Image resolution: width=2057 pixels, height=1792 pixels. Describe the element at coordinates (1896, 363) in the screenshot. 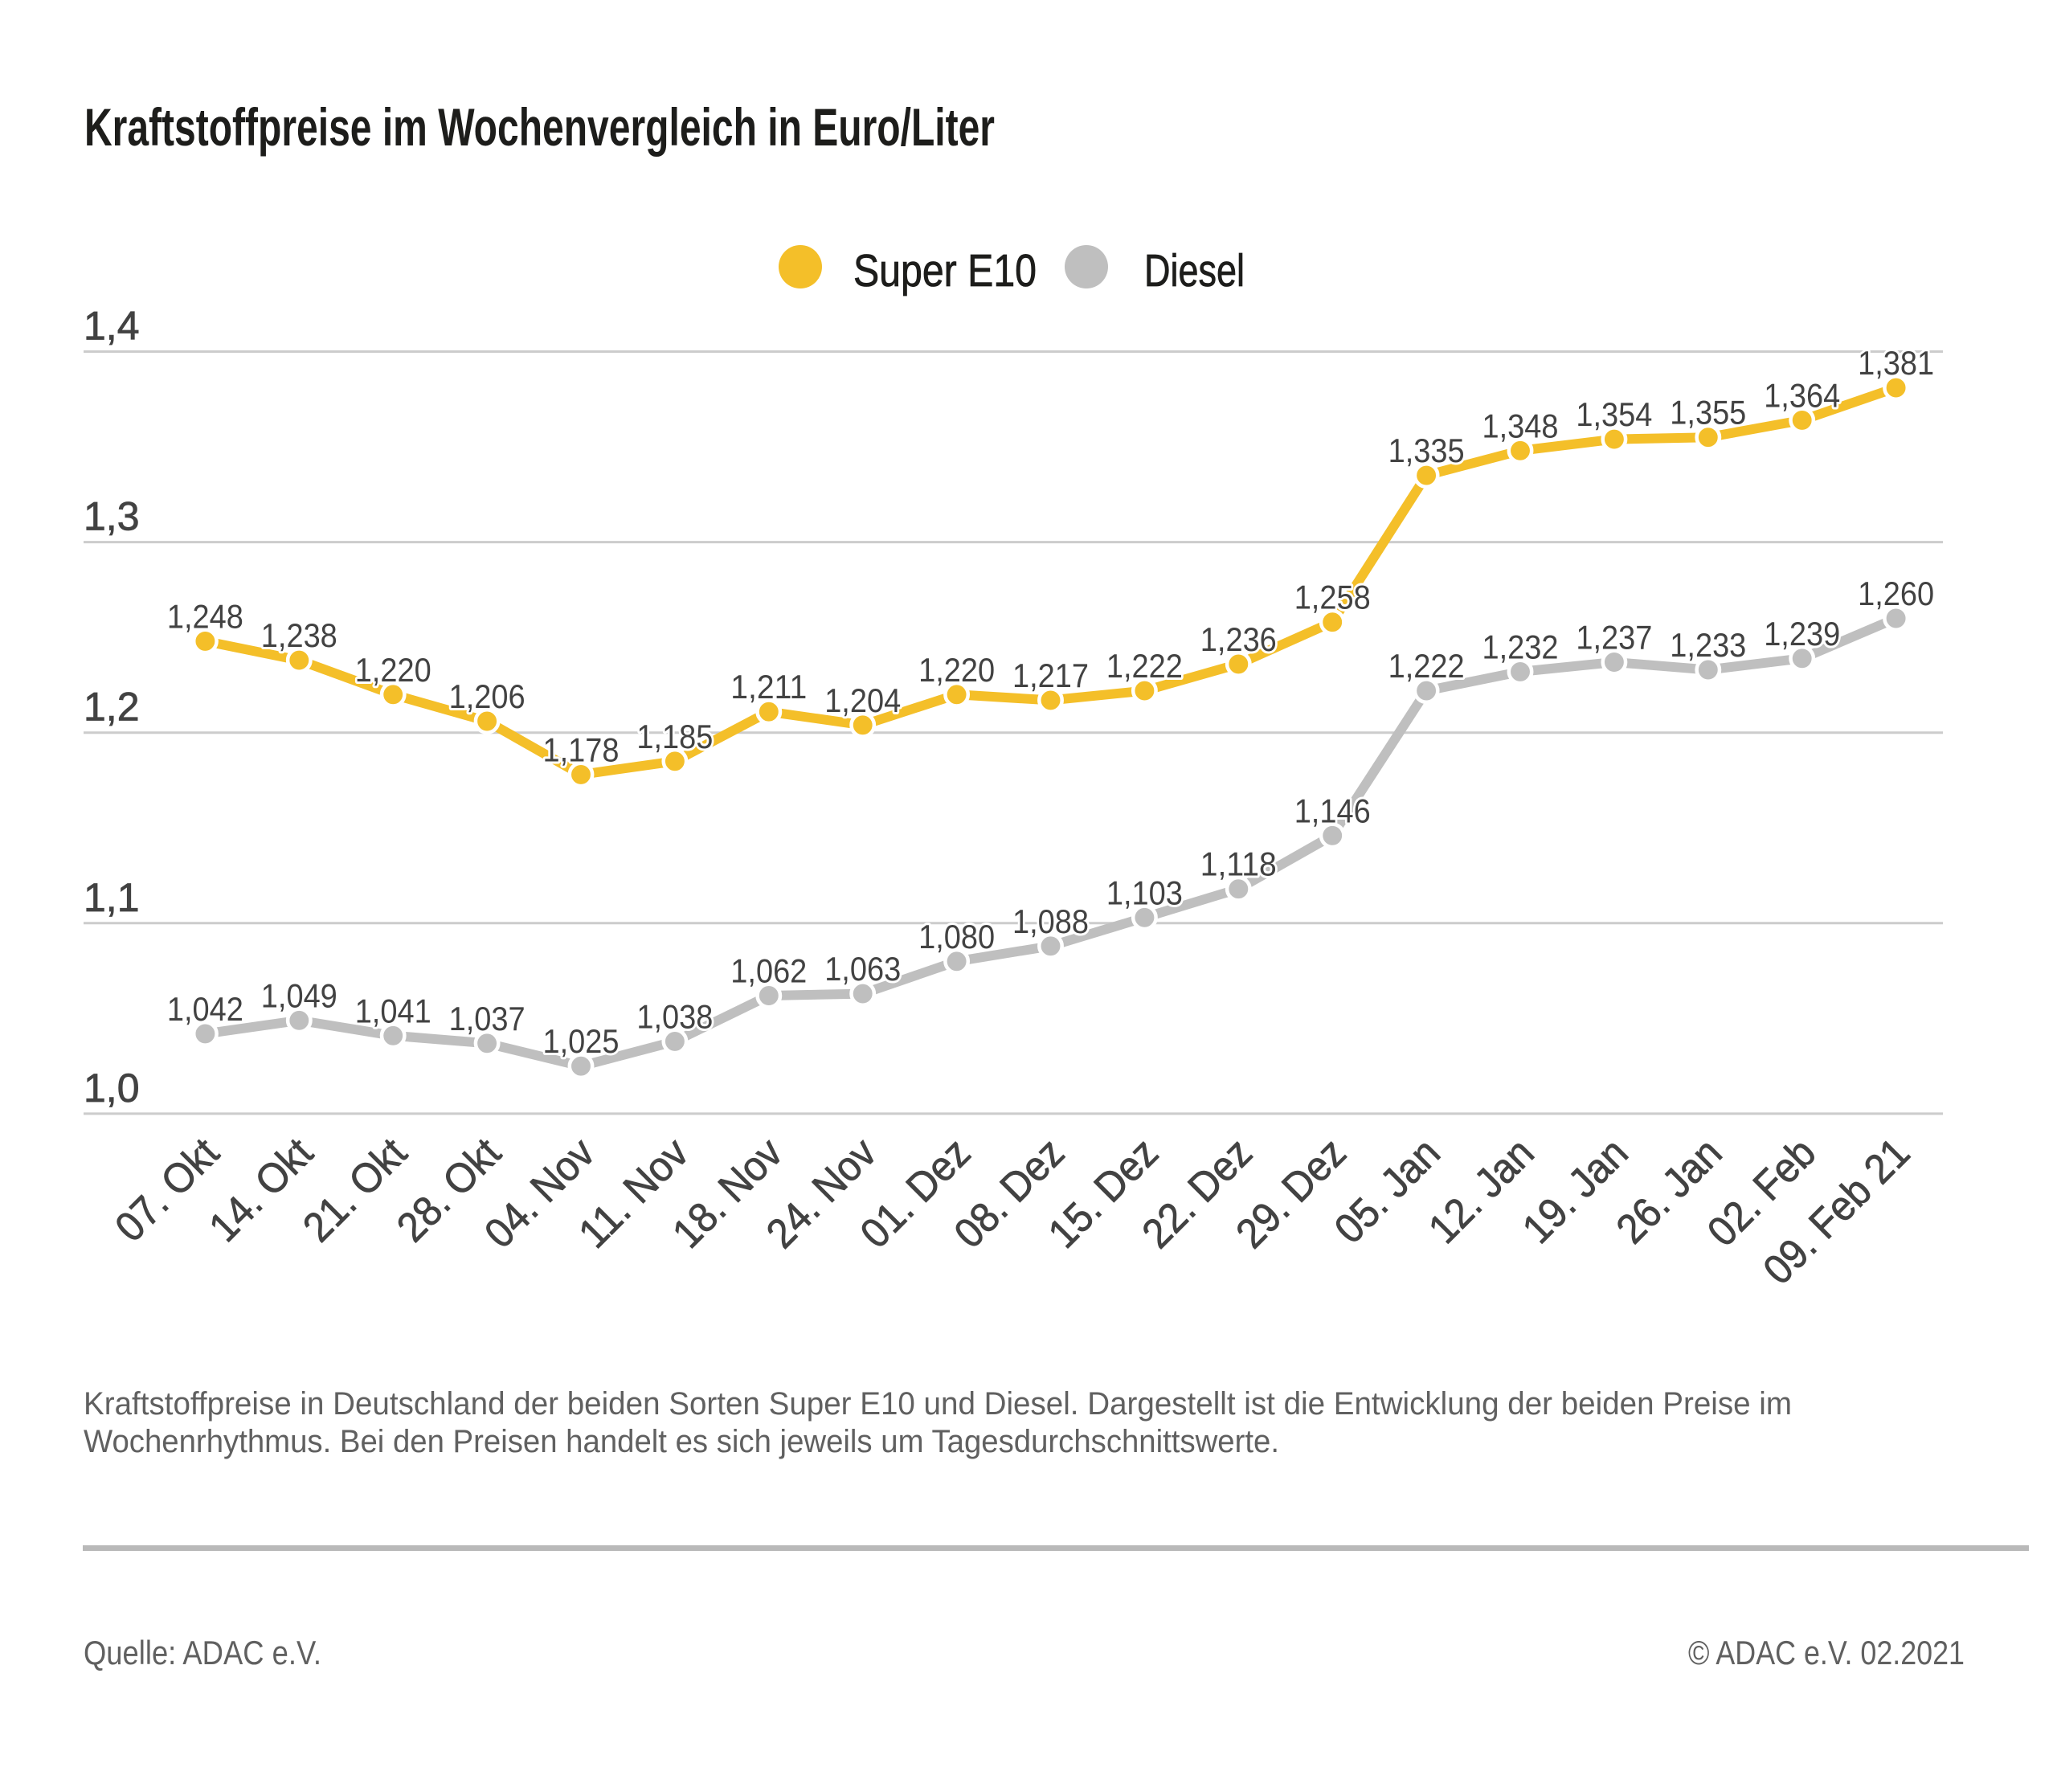

I see `svg-text: 1,381` at that location.